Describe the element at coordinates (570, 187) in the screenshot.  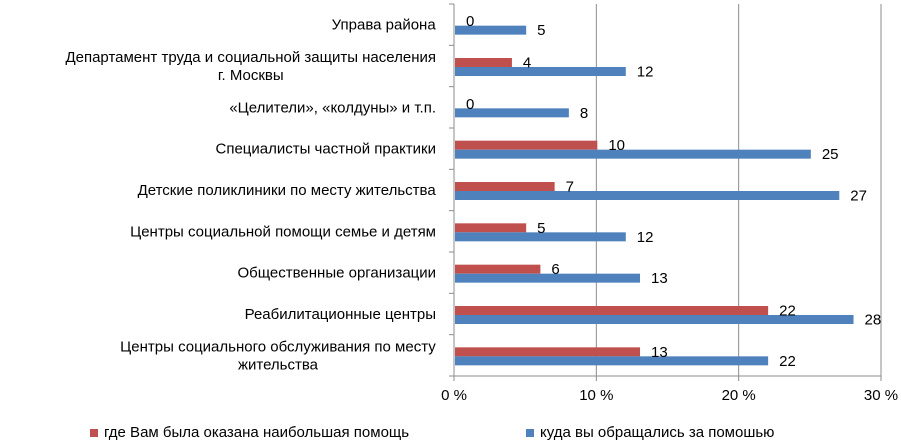
I see `data-label-series-1: 7` at that location.